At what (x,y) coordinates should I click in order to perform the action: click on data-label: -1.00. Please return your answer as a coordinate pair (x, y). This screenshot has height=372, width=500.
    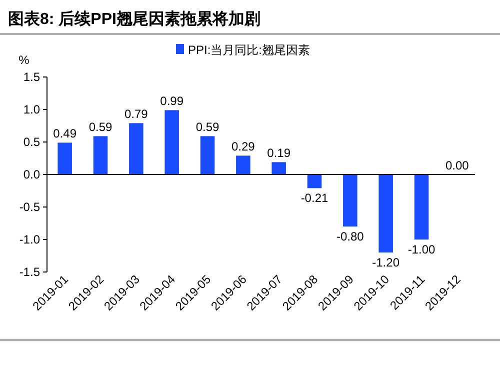
    Looking at the image, I should click on (422, 249).